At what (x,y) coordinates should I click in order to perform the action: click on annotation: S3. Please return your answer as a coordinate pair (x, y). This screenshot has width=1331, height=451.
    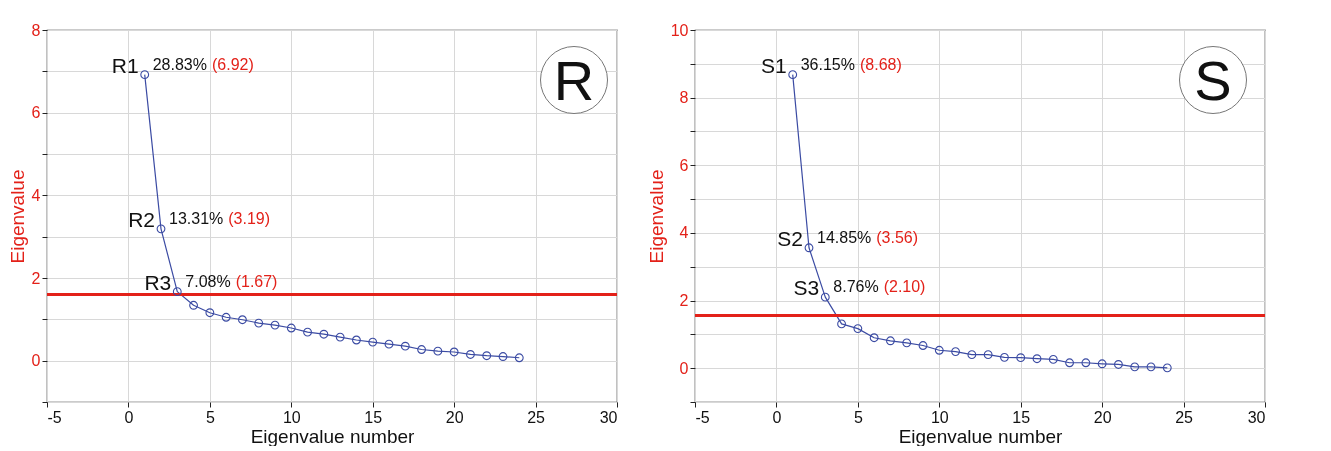
    Looking at the image, I should click on (806, 288).